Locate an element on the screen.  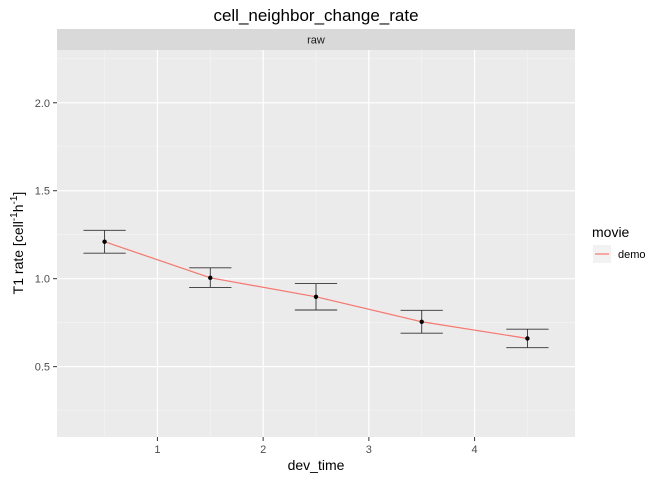
x-tick-label: 4 is located at coordinates (475, 450).